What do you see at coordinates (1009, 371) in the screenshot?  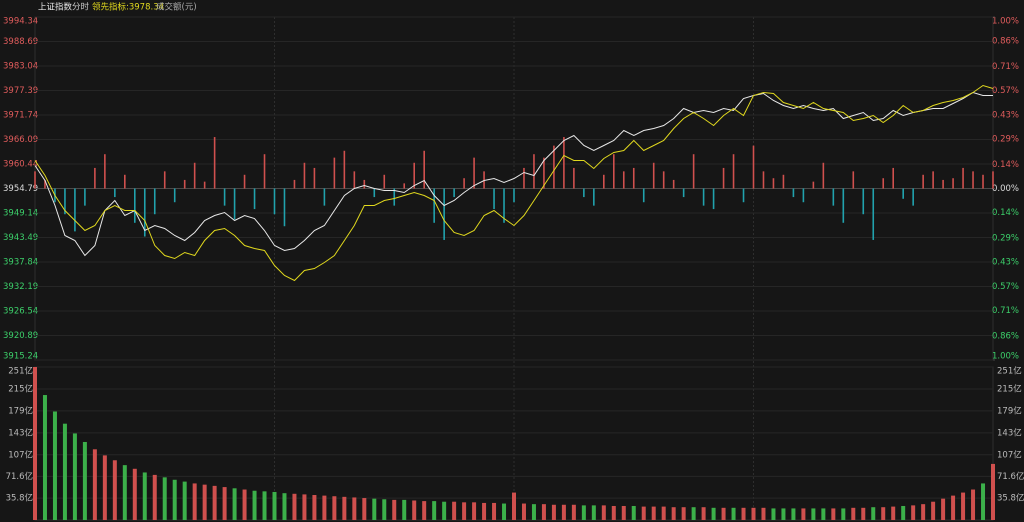 I see `y2-tick-label: 251亿` at bounding box center [1009, 371].